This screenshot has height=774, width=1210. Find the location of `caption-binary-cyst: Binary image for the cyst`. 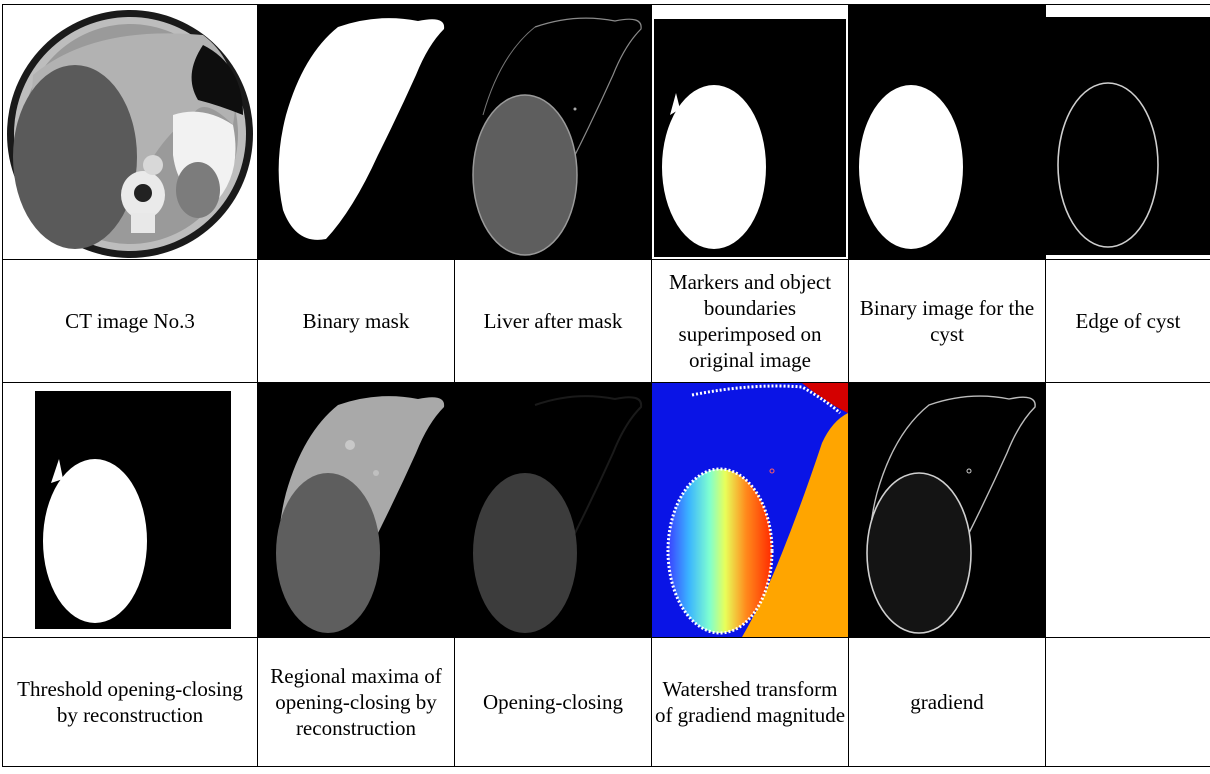

caption-binary-cyst: Binary image for the cyst is located at coordinates (947, 321).